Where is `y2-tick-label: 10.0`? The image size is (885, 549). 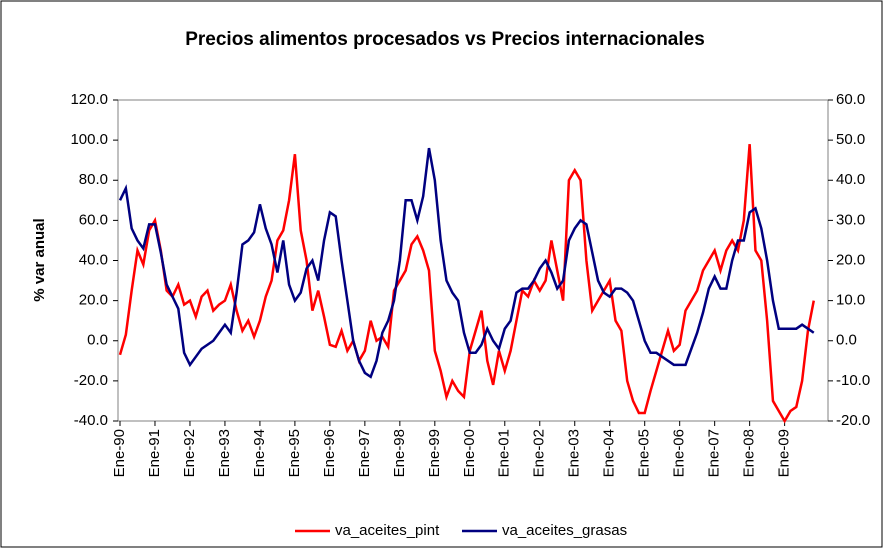
y2-tick-label: 10.0 is located at coordinates (850, 300).